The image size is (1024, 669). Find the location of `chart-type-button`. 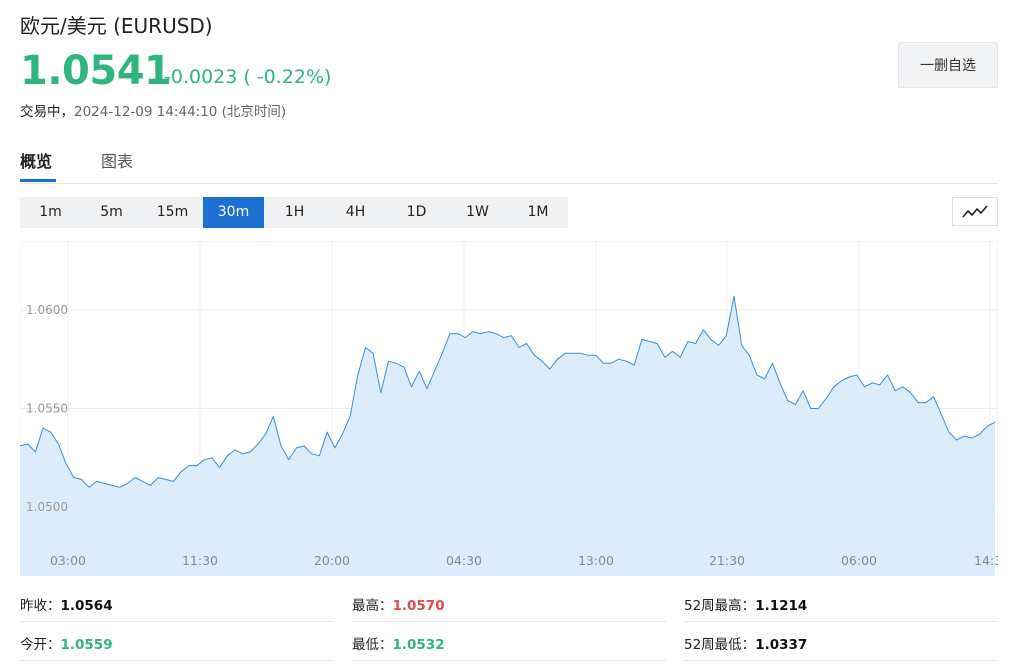

chart-type-button is located at coordinates (975, 211).